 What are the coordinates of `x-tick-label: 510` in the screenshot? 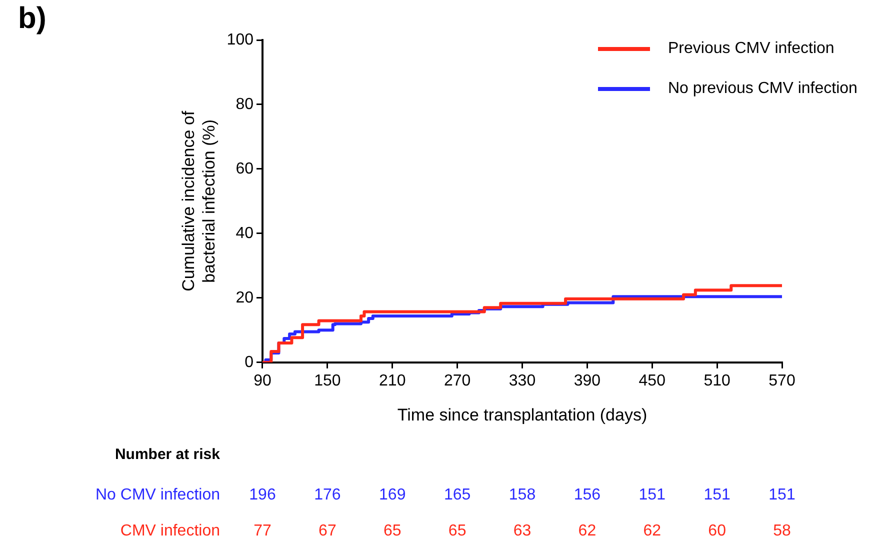 It's located at (717, 381).